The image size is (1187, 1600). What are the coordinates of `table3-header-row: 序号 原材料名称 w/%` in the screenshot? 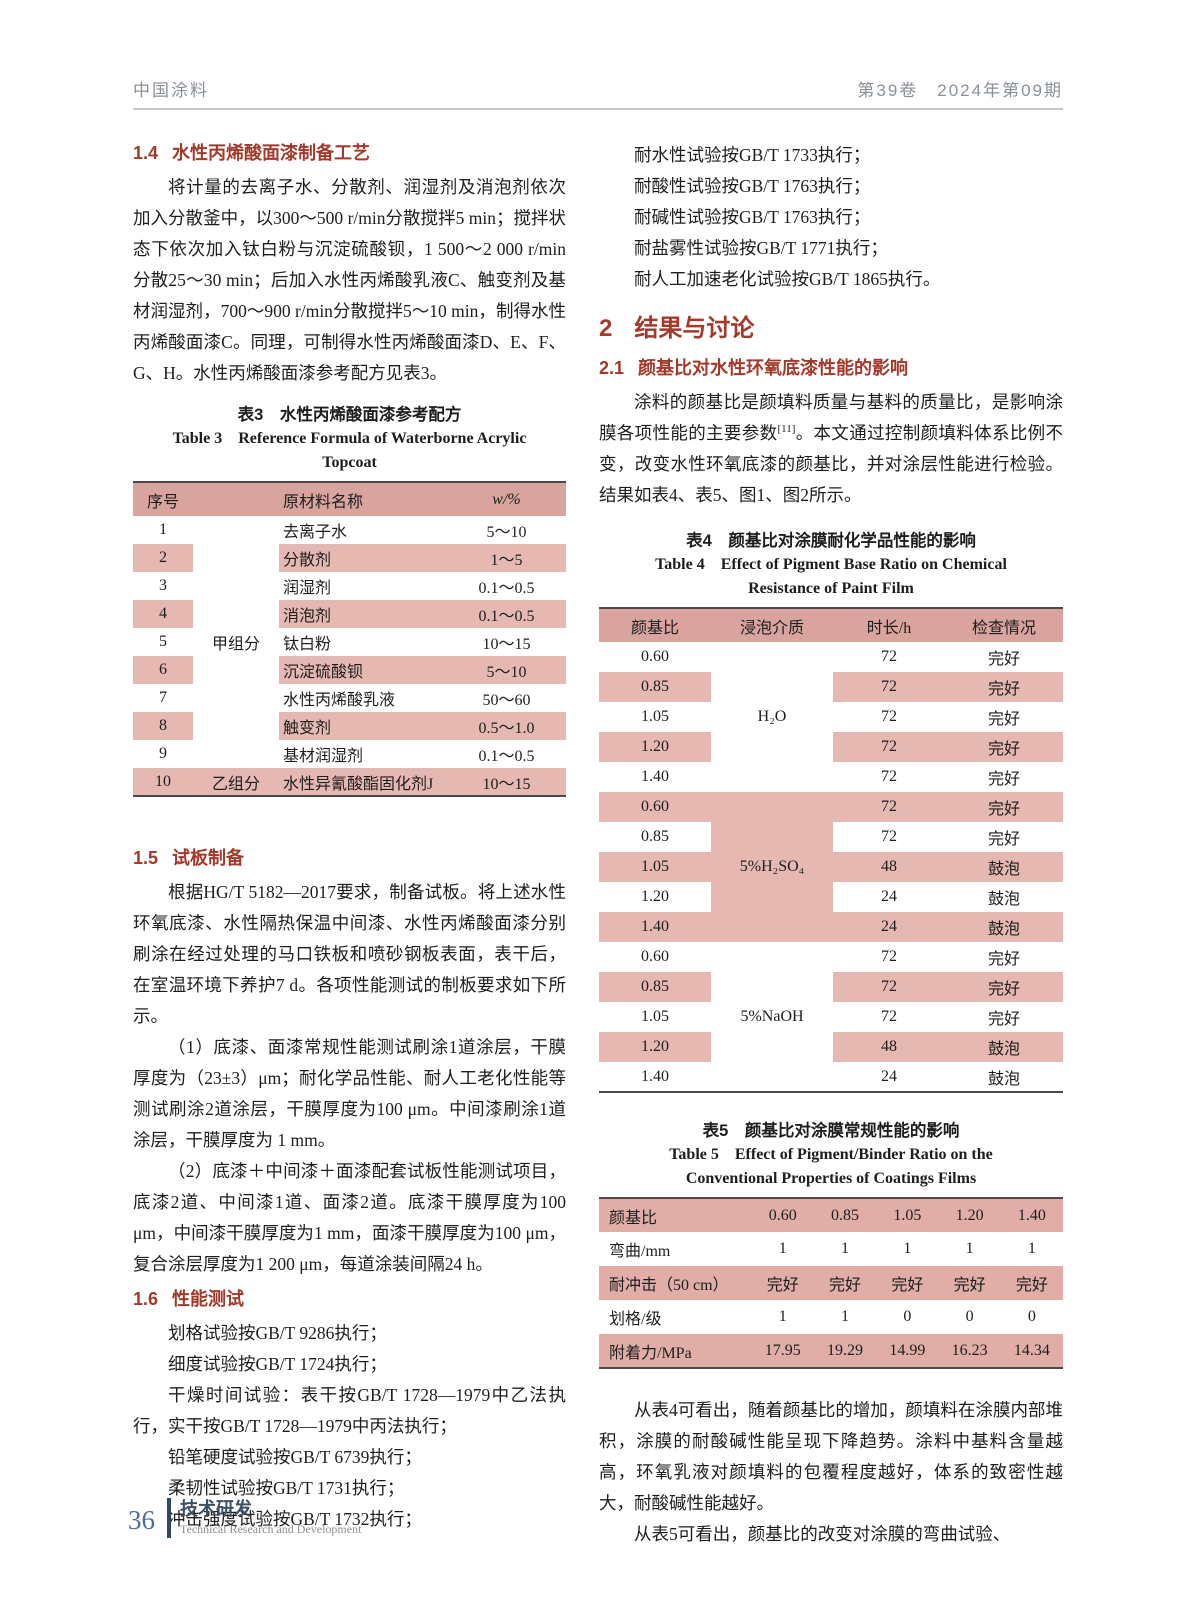 It's located at (349, 499).